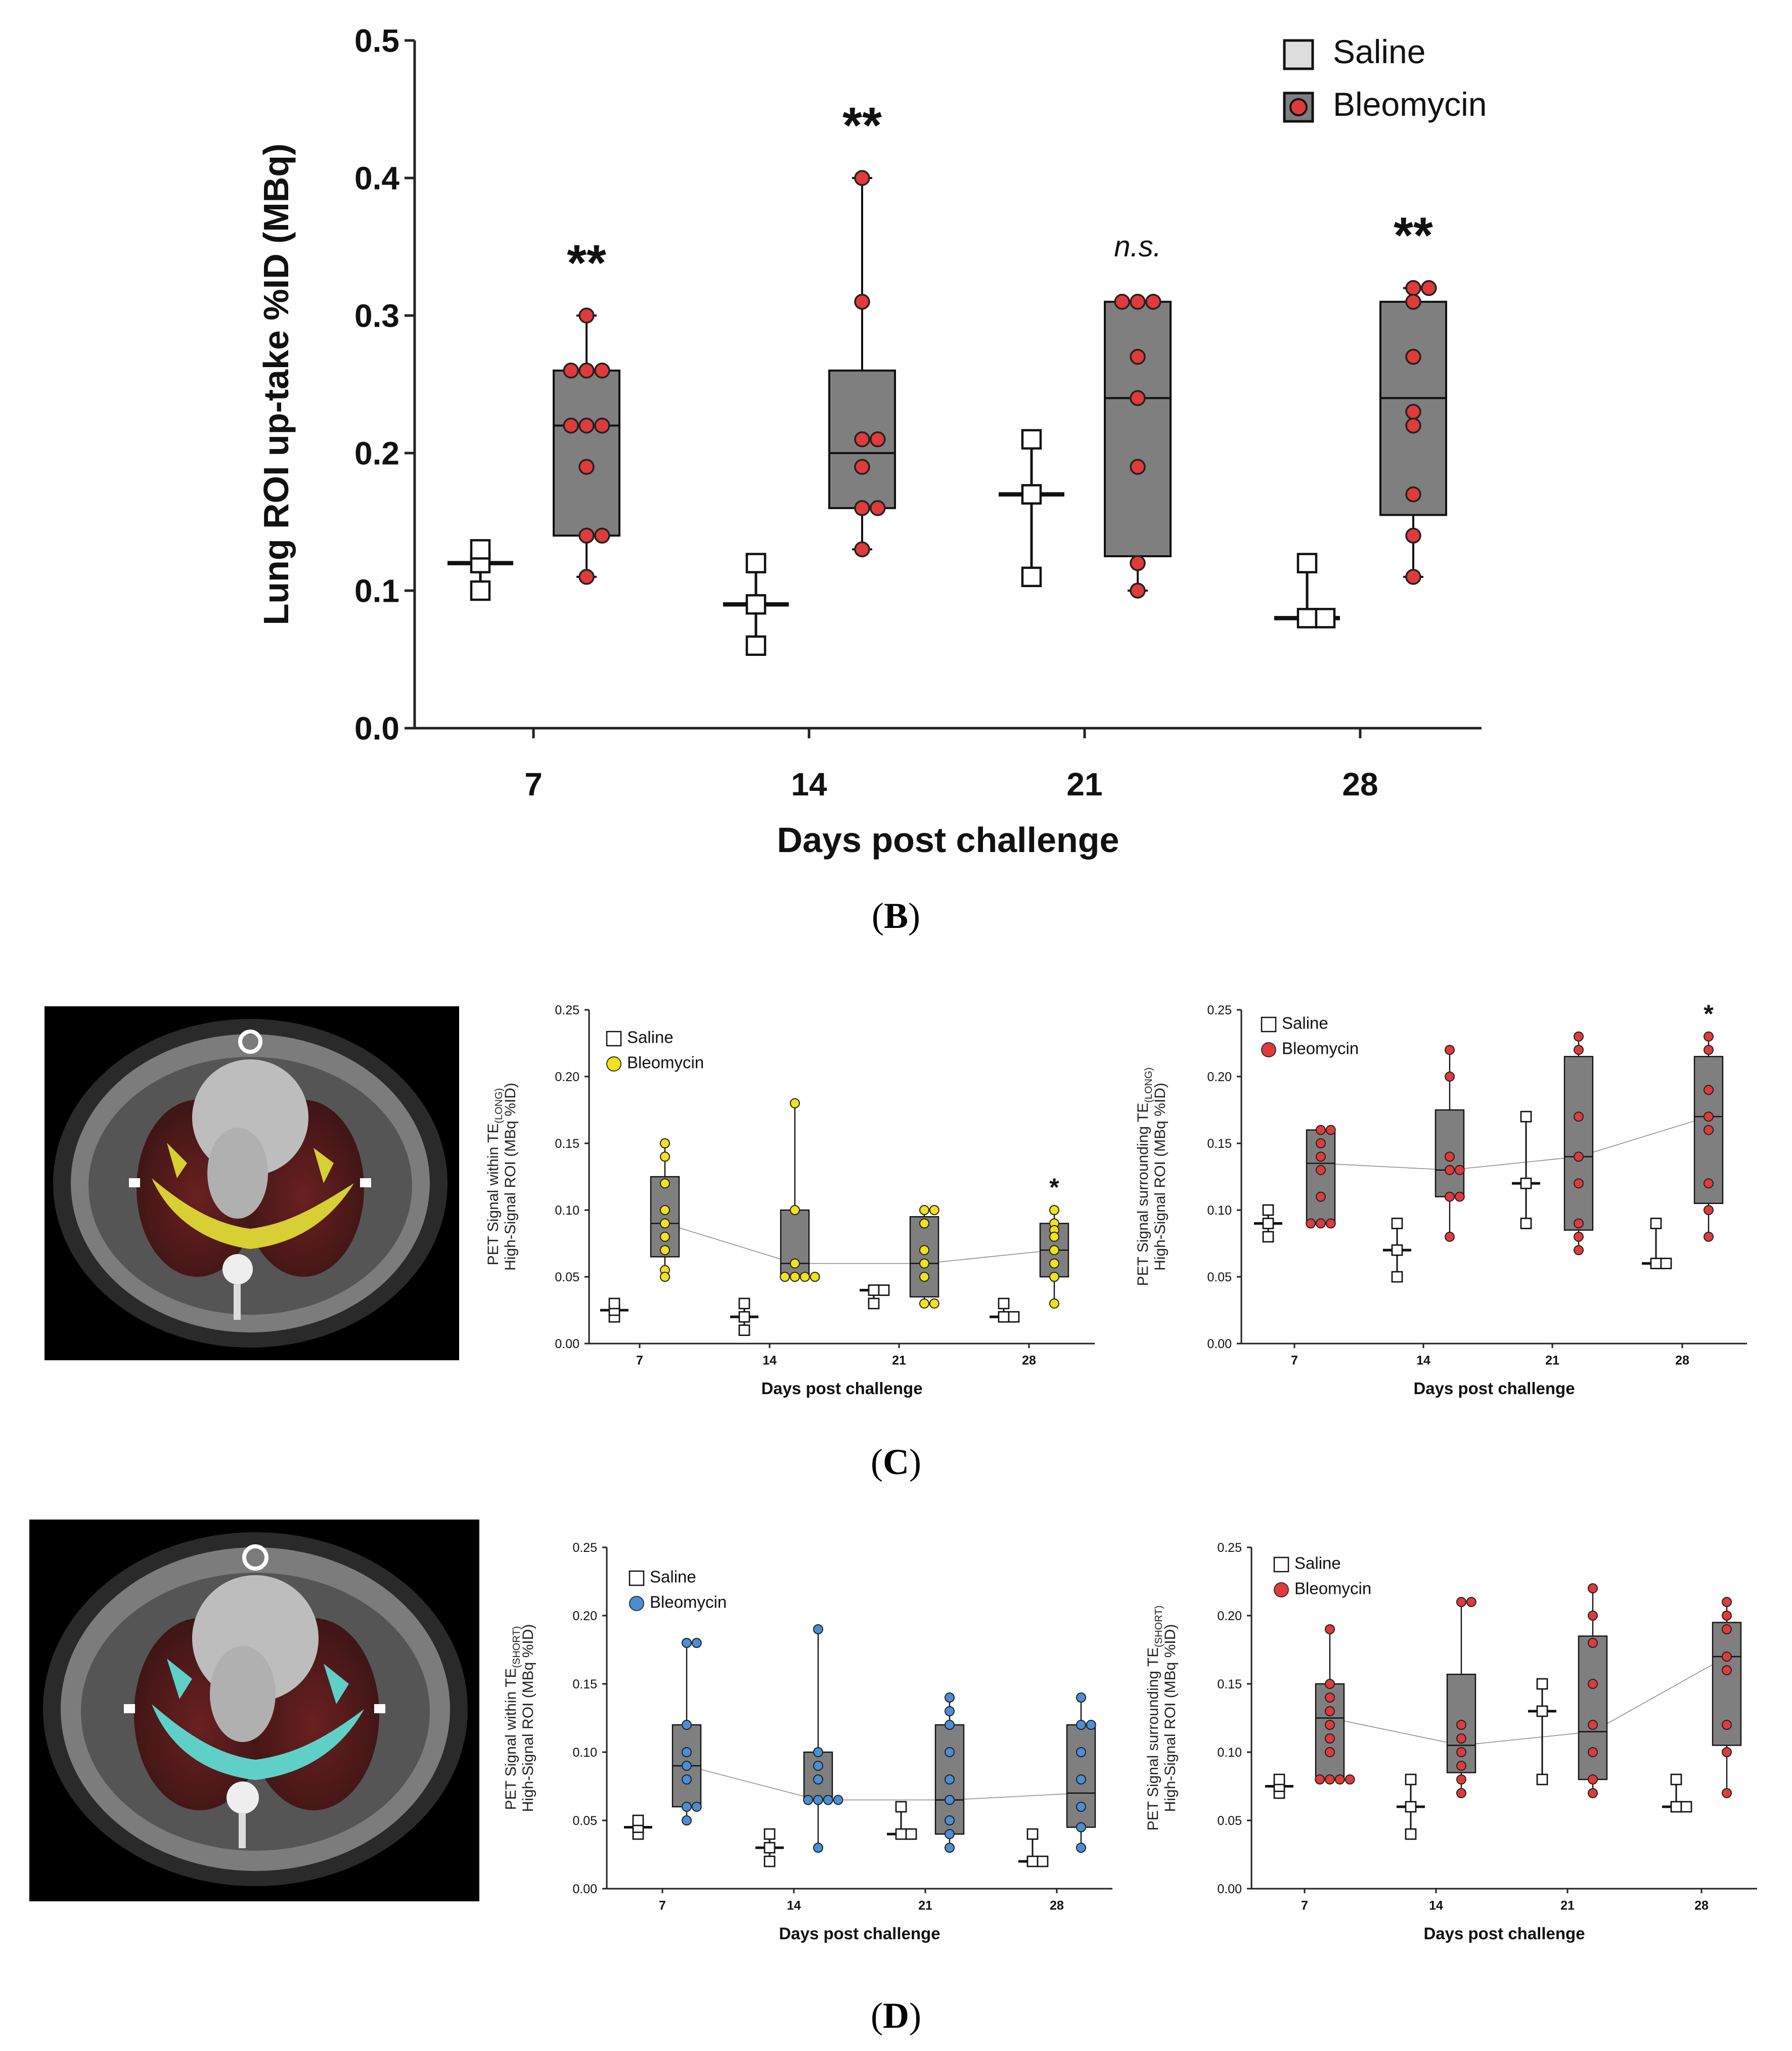 This screenshot has height=2051, width=1792. Describe the element at coordinates (896, 1462) in the screenshot. I see `panel-label-c: (C)` at that location.